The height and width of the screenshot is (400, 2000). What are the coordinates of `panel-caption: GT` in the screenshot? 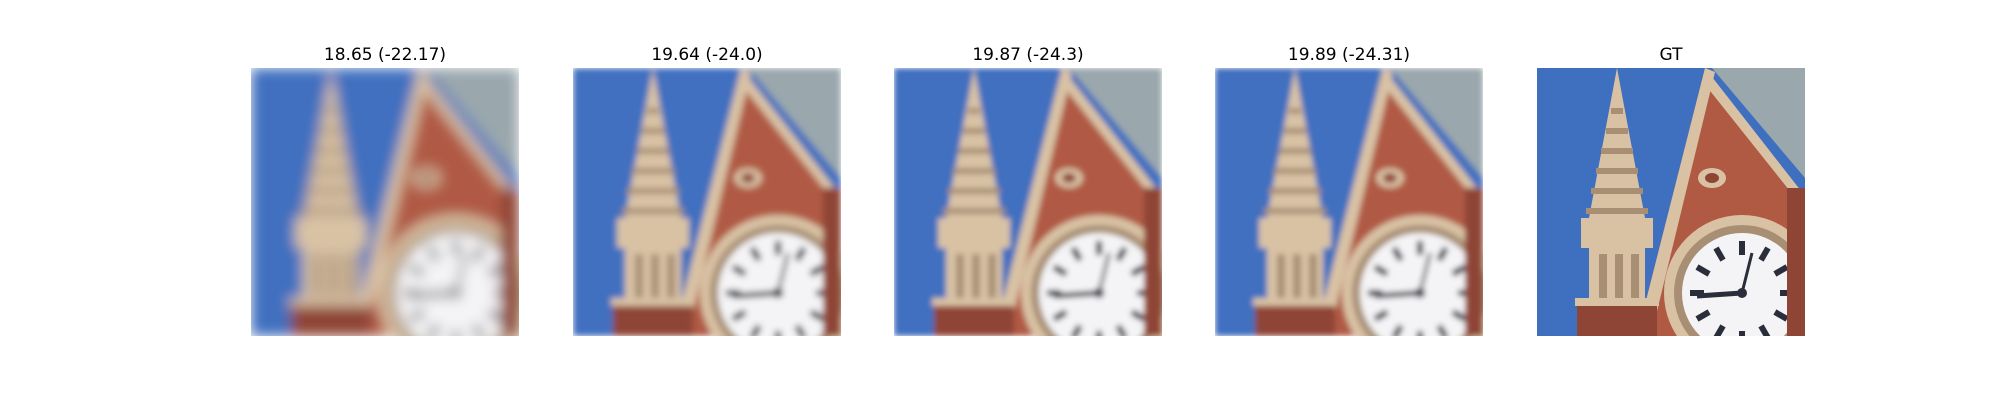 It's located at (1671, 55).